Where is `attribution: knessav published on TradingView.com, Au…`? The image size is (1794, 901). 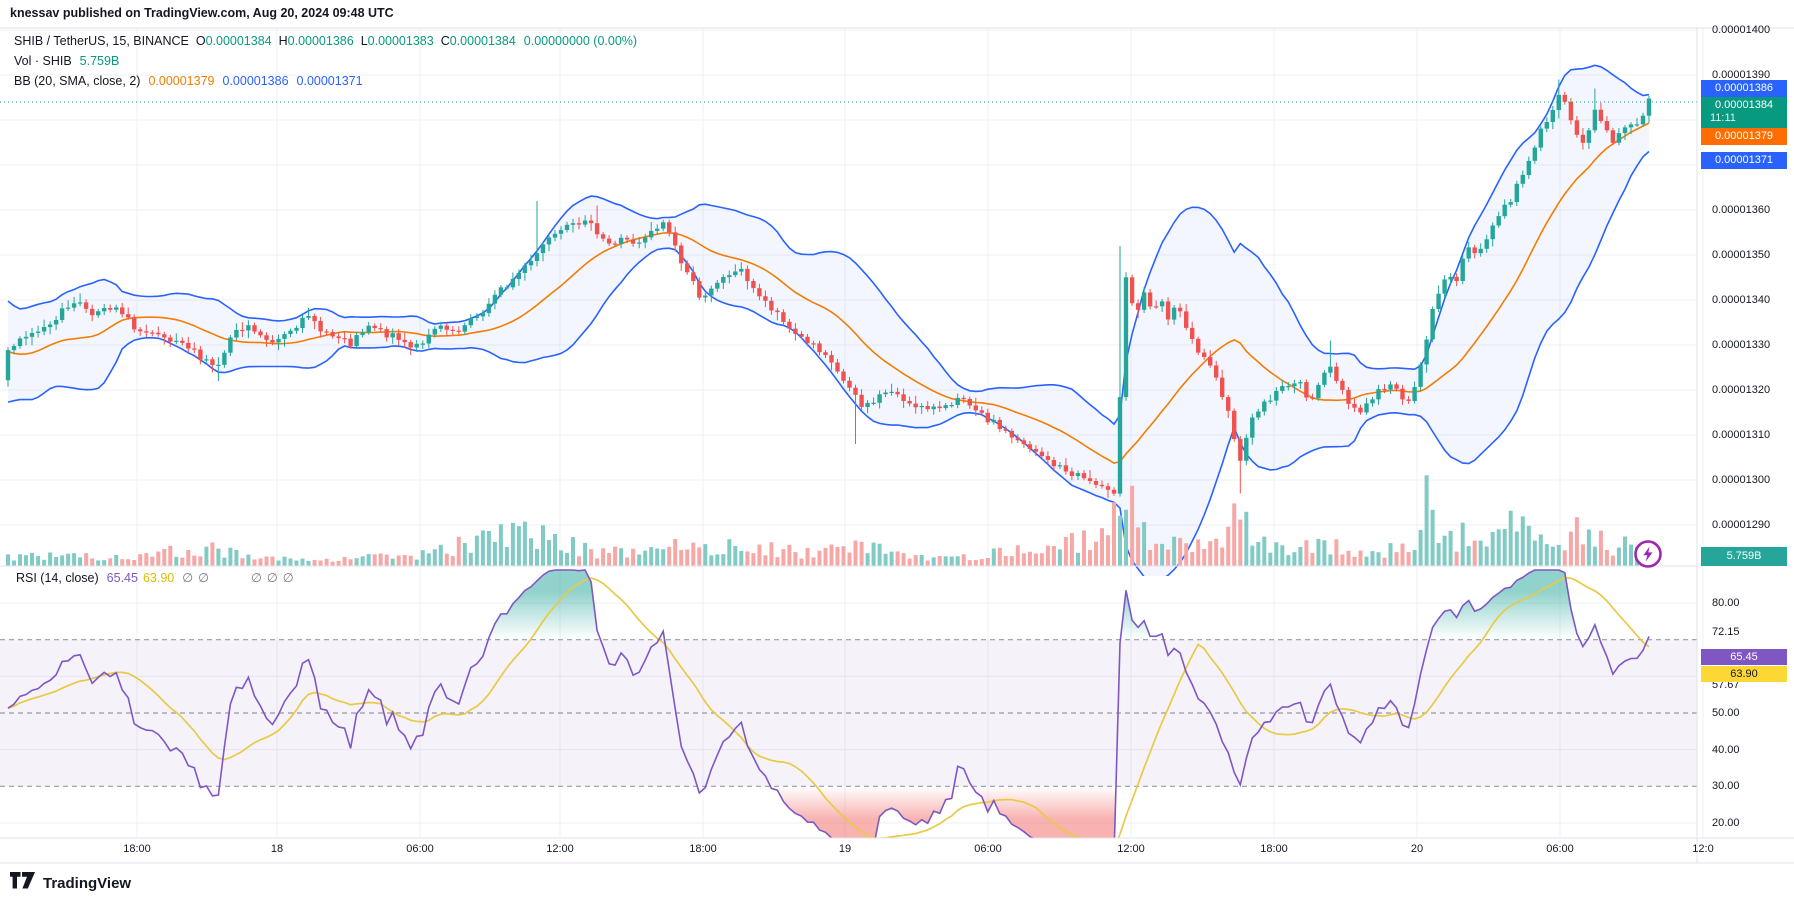 attribution: knessav published on TradingView.com, Au… is located at coordinates (202, 13).